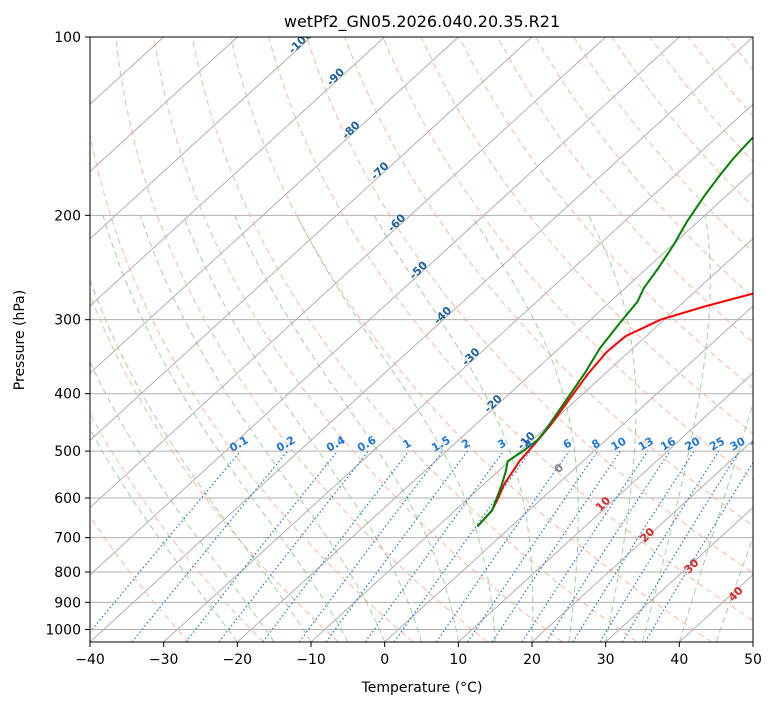 The image size is (775, 708). I want to click on x-tick-label: 40, so click(679, 660).